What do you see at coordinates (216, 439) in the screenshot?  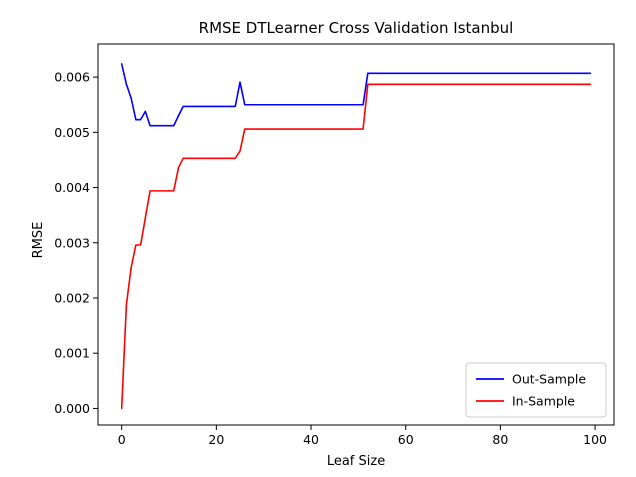 I see `x-tick-label: 20` at bounding box center [216, 439].